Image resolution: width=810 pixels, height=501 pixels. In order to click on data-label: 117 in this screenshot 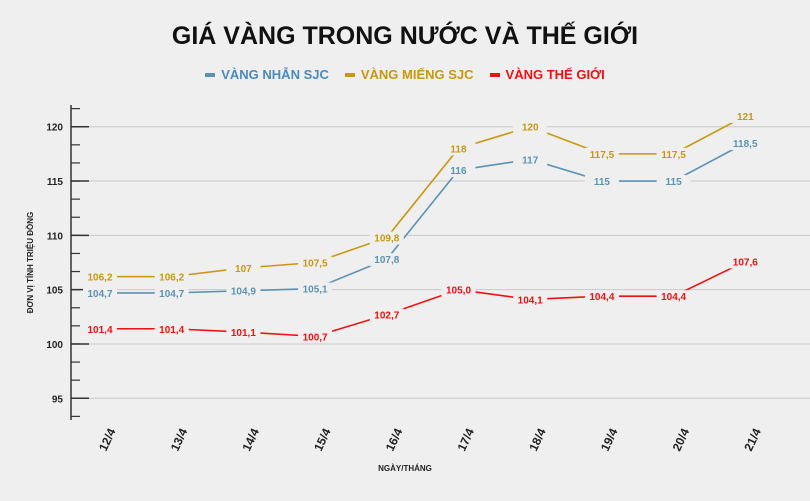, I will do `click(530, 160)`.